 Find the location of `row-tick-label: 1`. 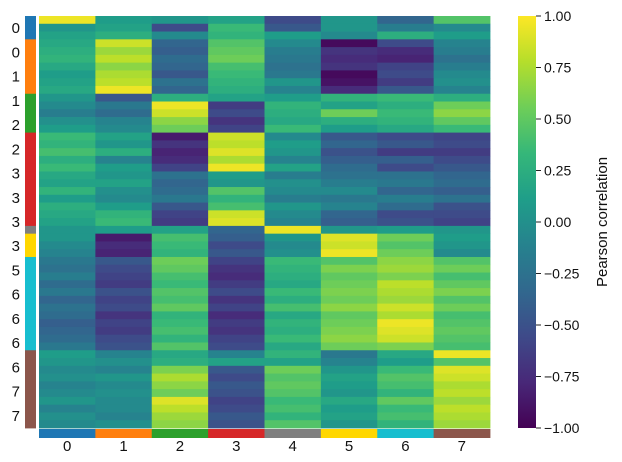

row-tick-label: 1 is located at coordinates (16, 101).